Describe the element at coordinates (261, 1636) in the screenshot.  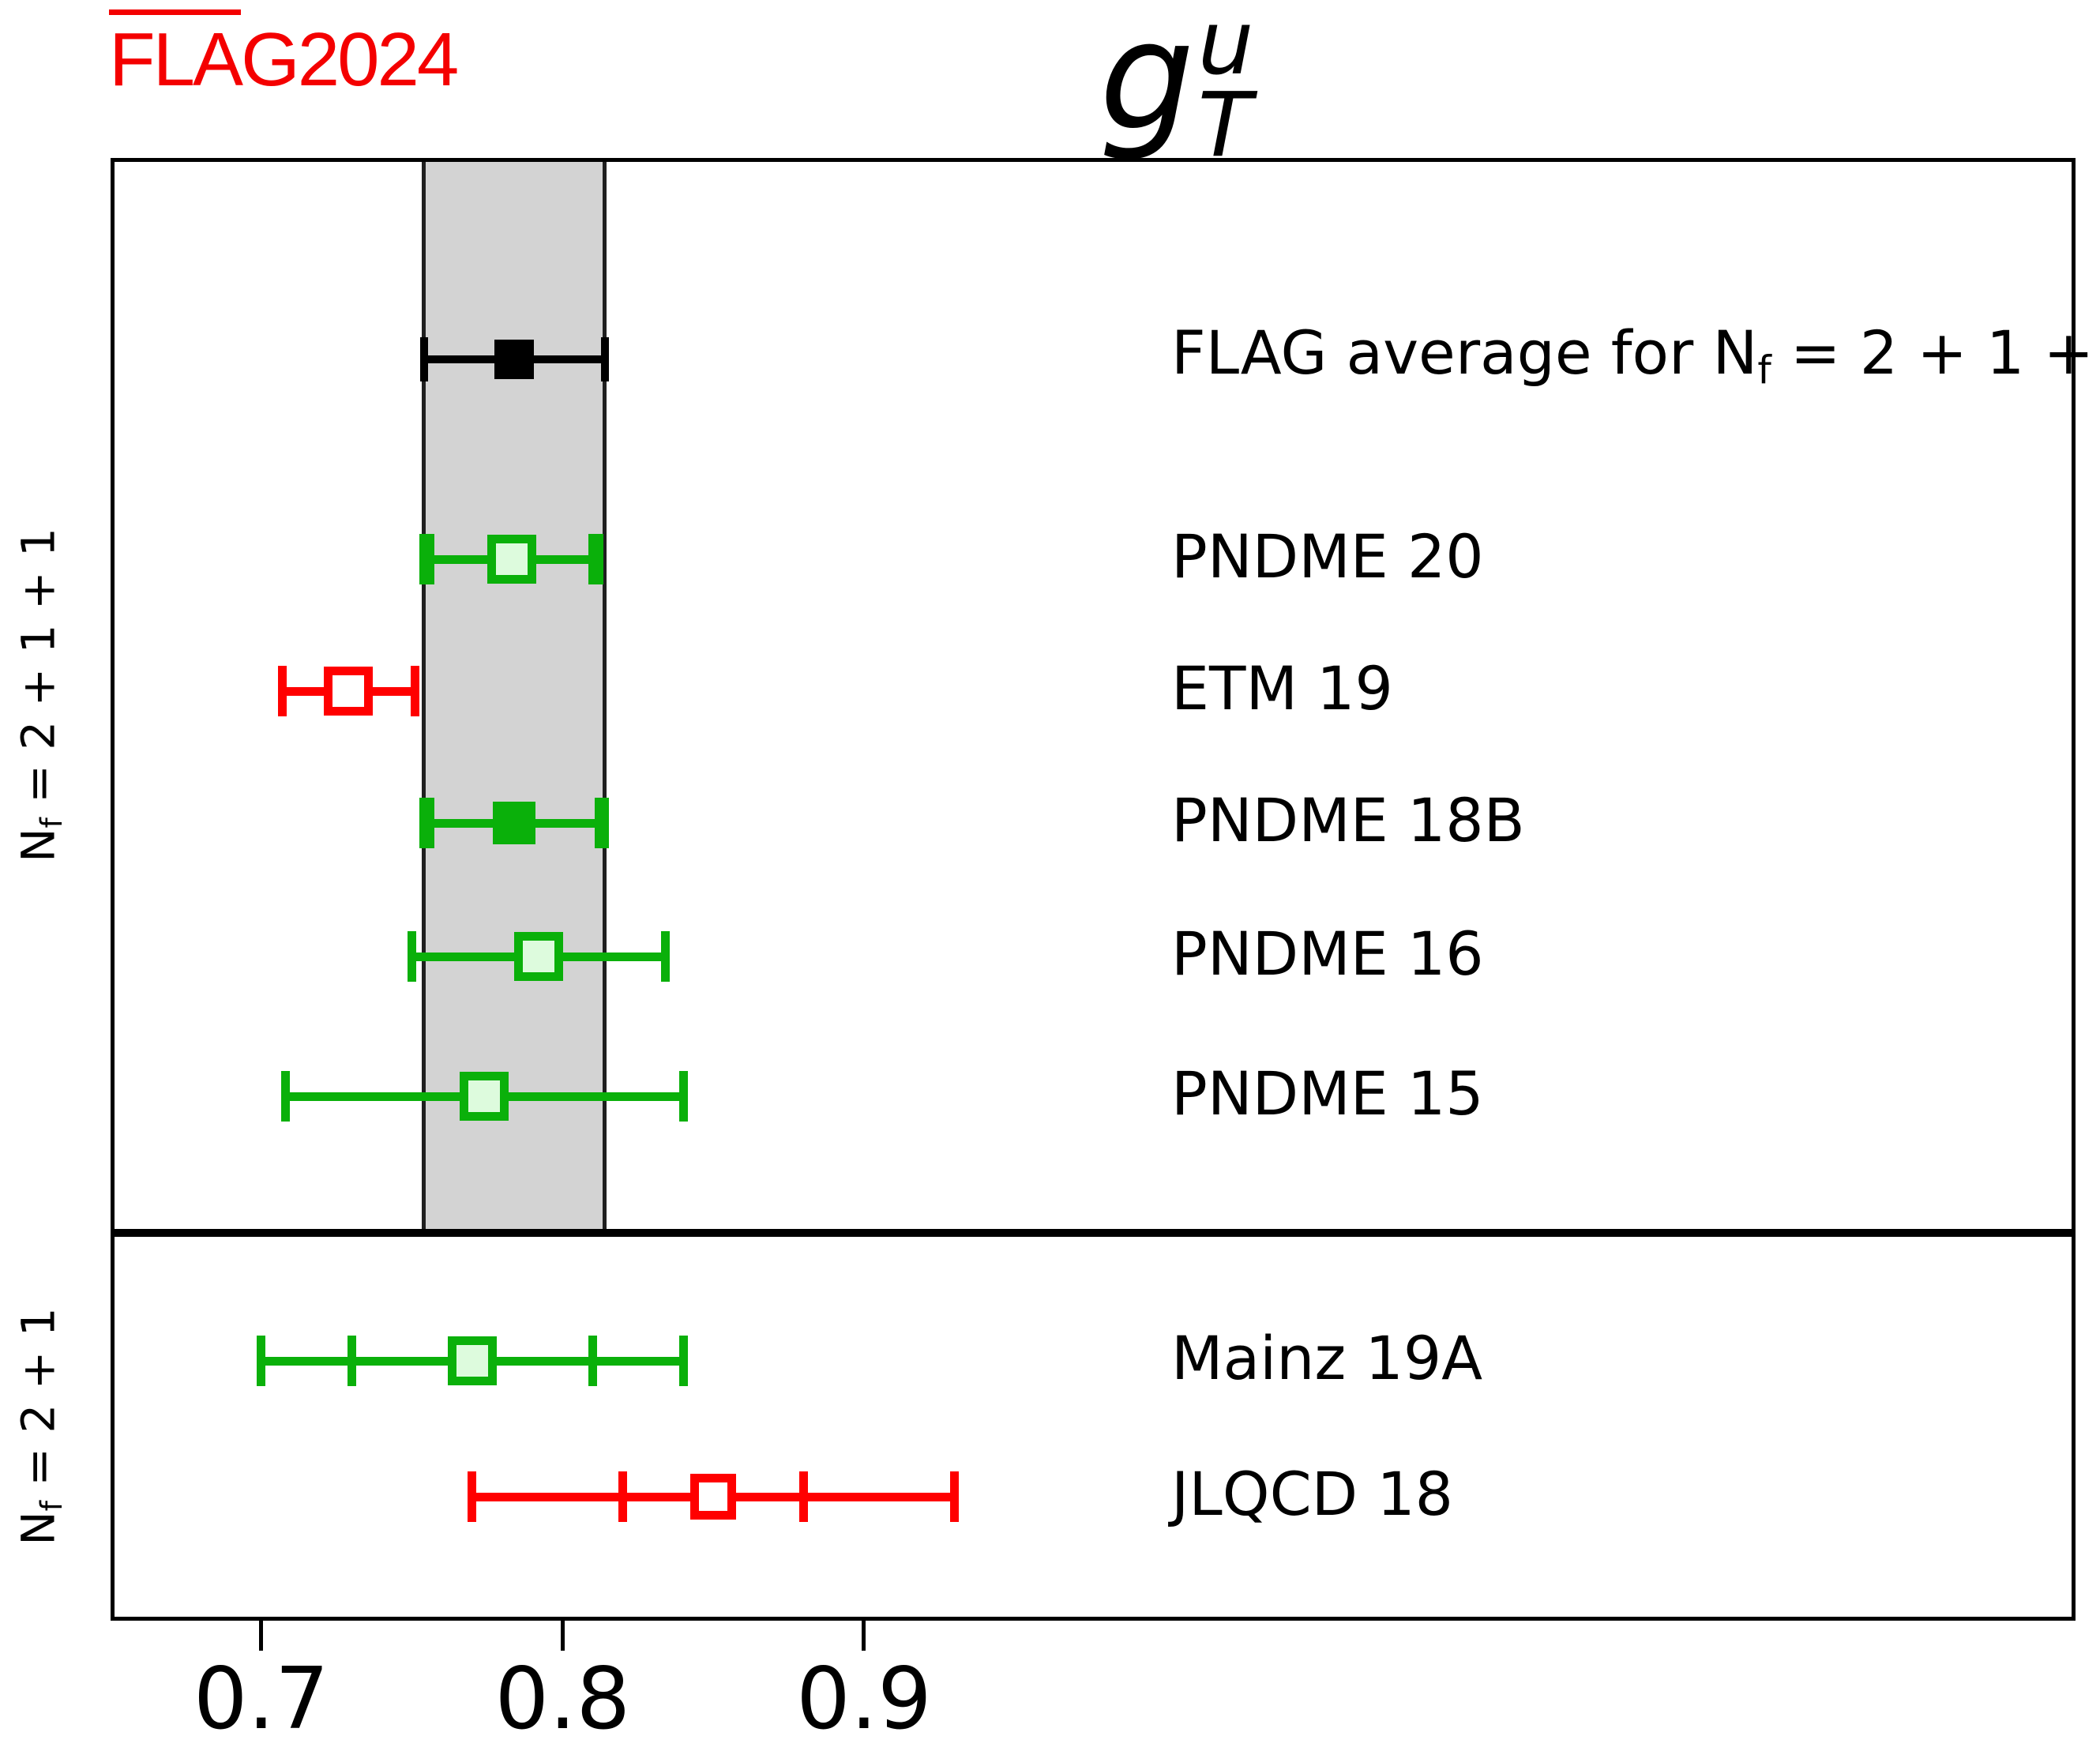
I see `x-tick-0.7` at that location.